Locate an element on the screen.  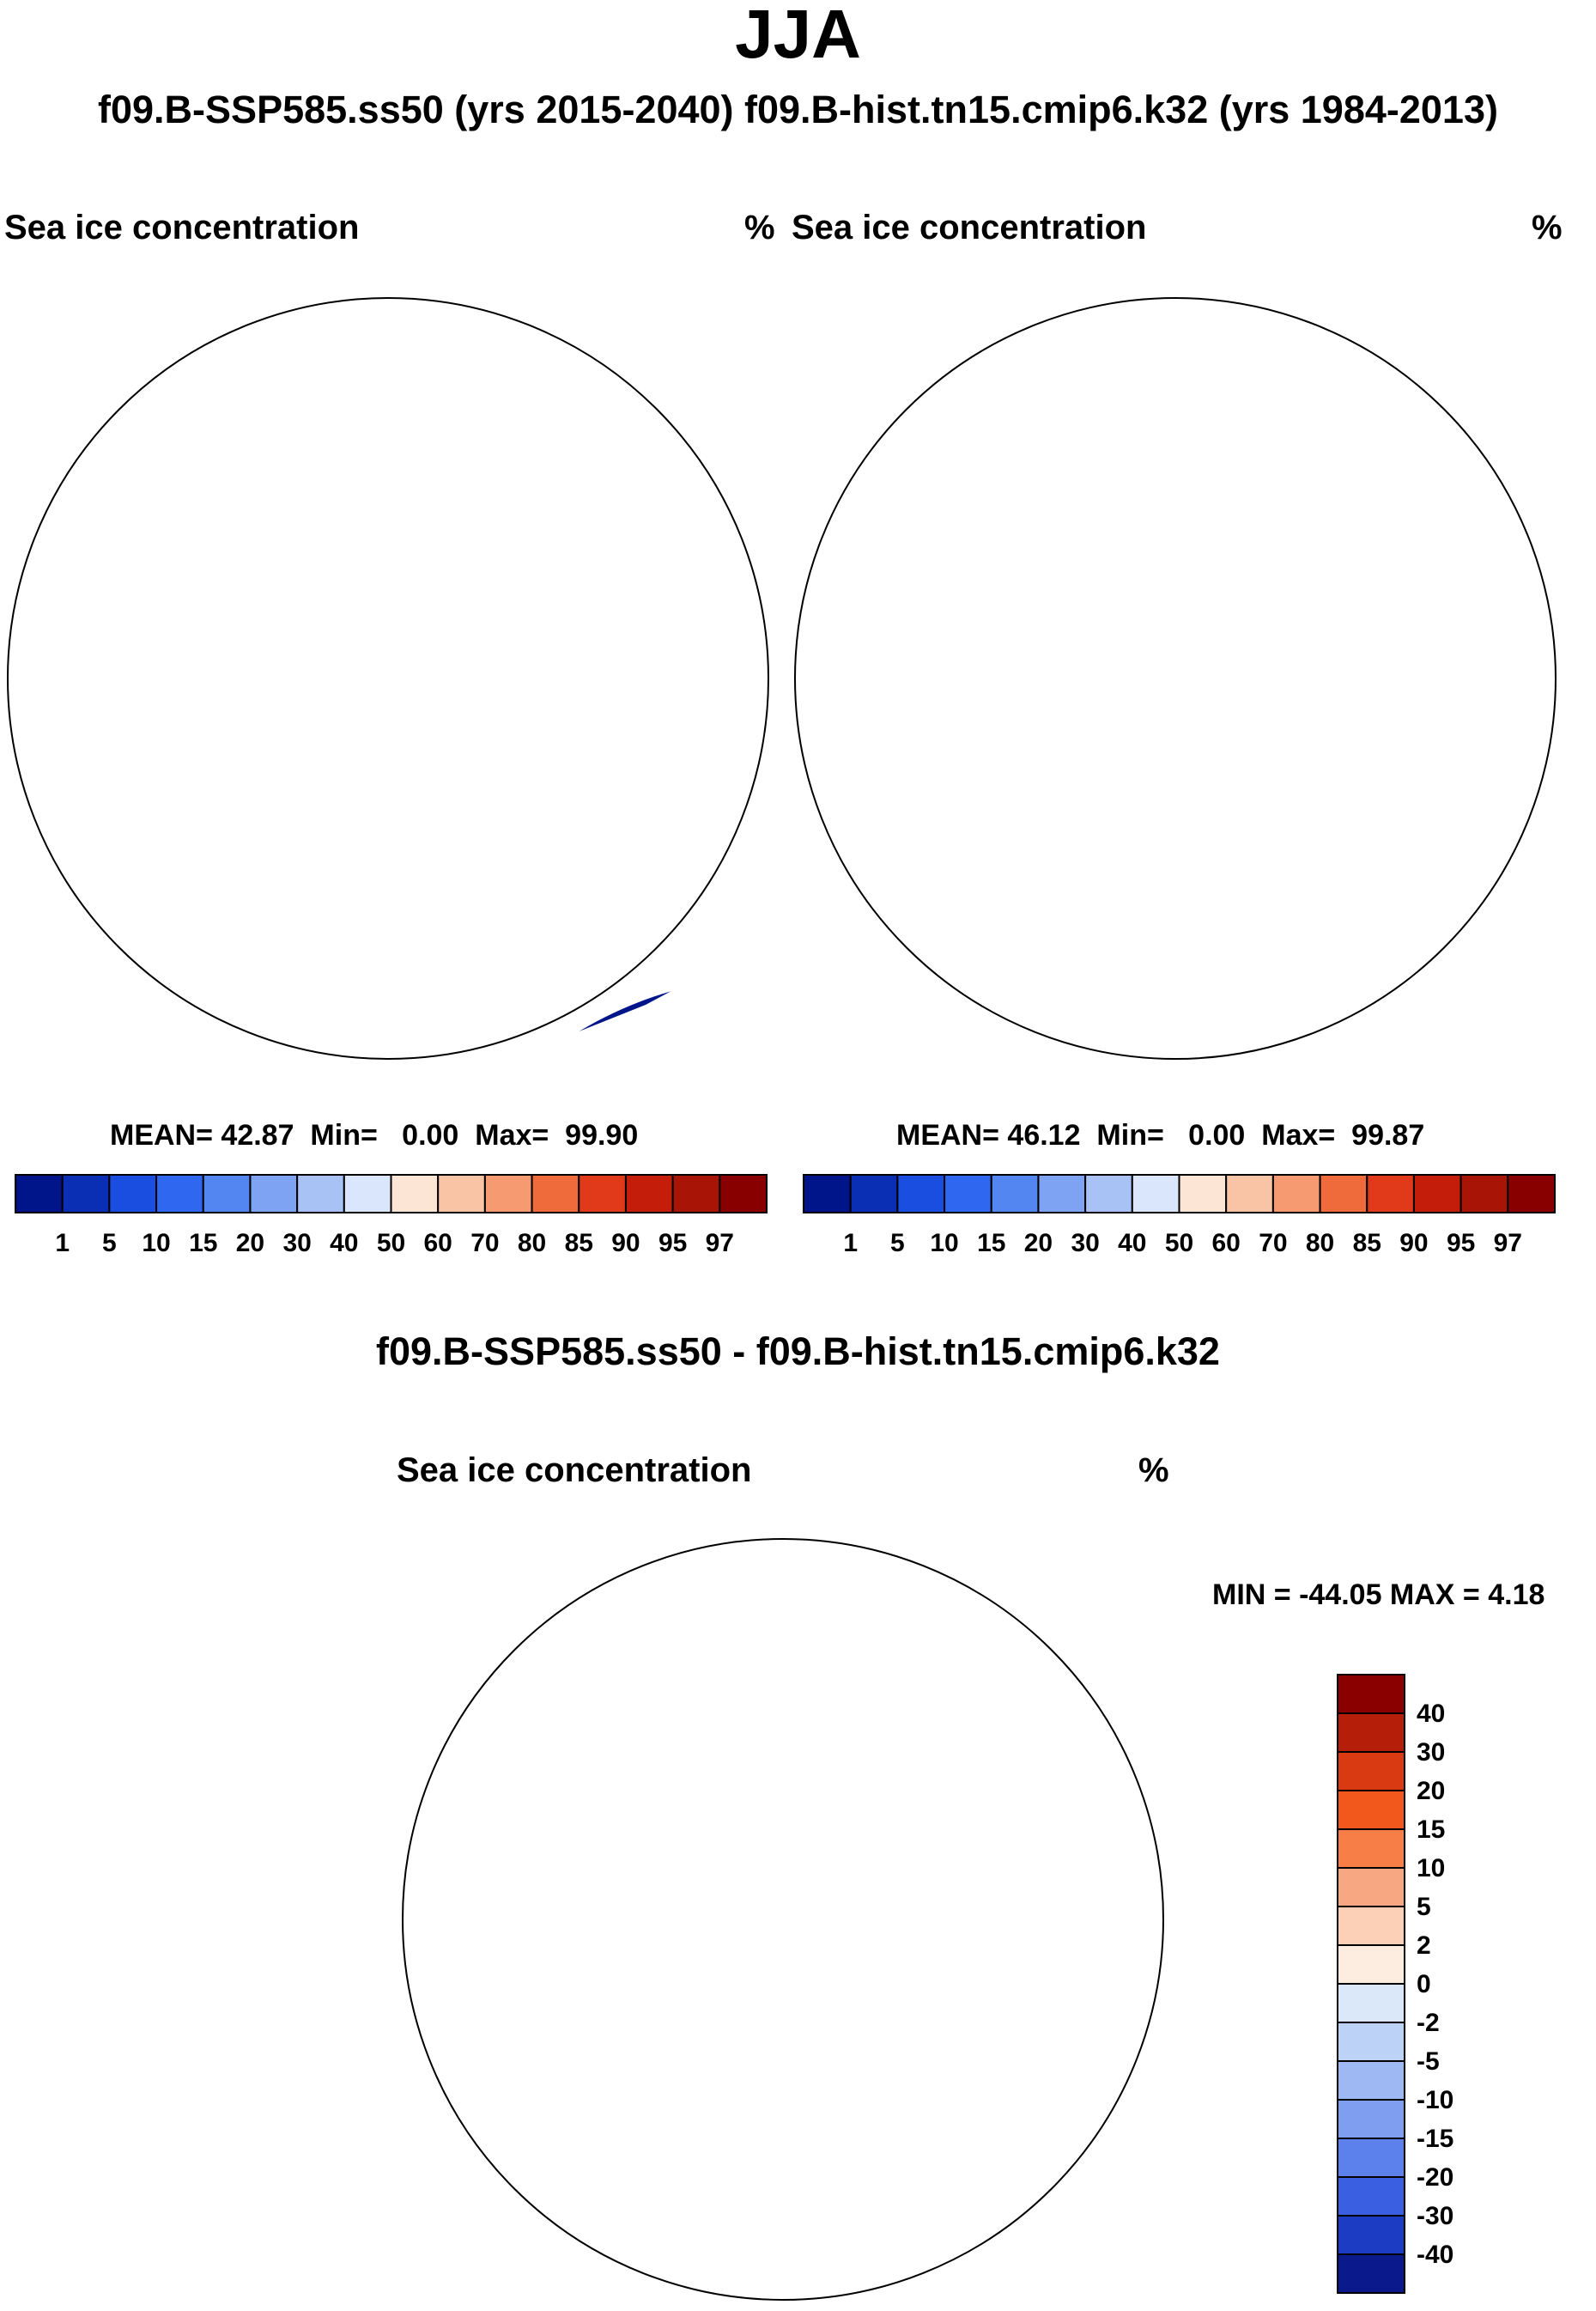
right-panel-units: % is located at coordinates (1547, 227).